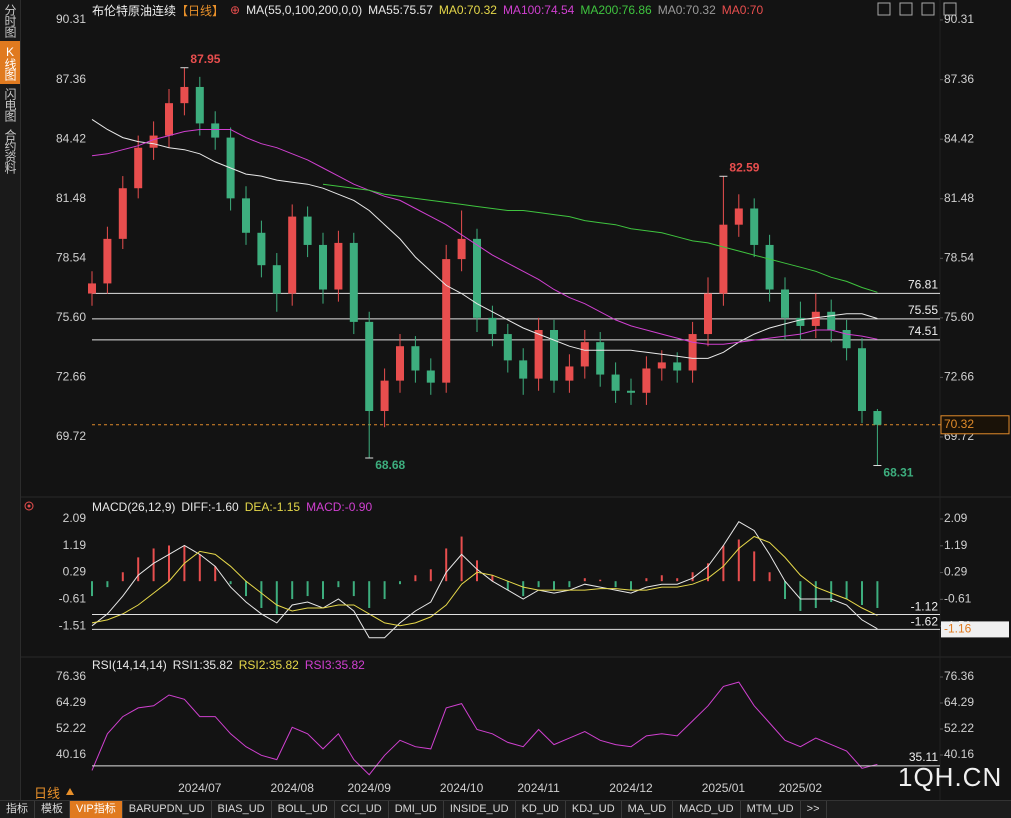 This screenshot has height=818, width=1011. Describe the element at coordinates (202, 665) in the screenshot. I see `legend-item: RSI1:35.82` at that location.